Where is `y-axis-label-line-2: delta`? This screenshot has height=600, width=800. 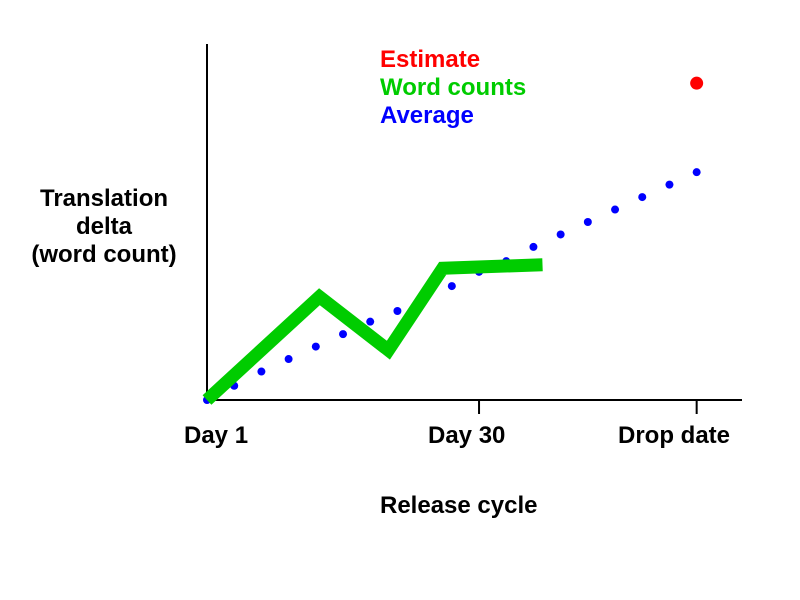 y-axis-label-line-2: delta is located at coordinates (103, 226).